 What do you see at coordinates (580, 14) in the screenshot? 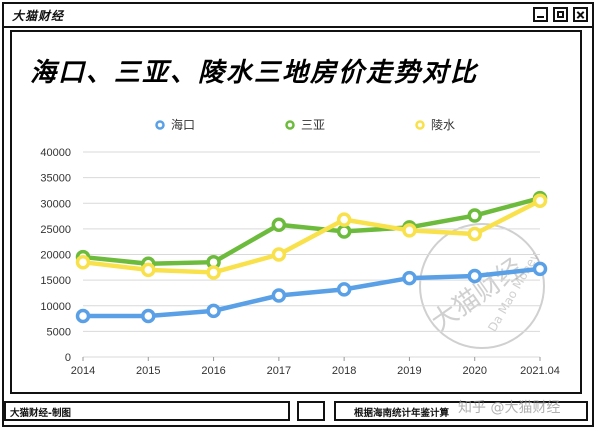
I see `close-button` at bounding box center [580, 14].